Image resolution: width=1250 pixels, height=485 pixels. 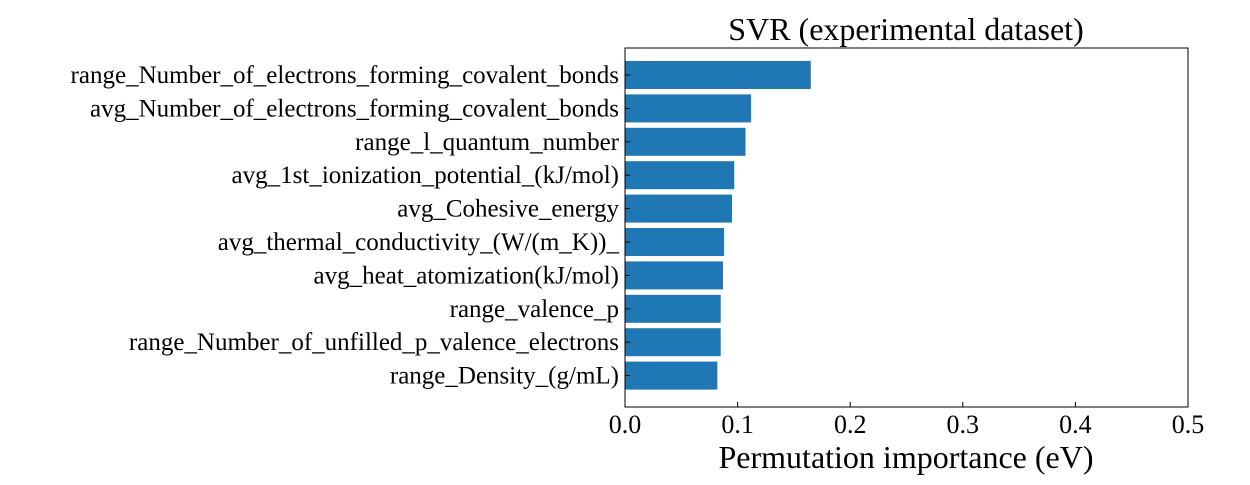 What do you see at coordinates (718, 225) in the screenshot?
I see `bars-layer` at bounding box center [718, 225].